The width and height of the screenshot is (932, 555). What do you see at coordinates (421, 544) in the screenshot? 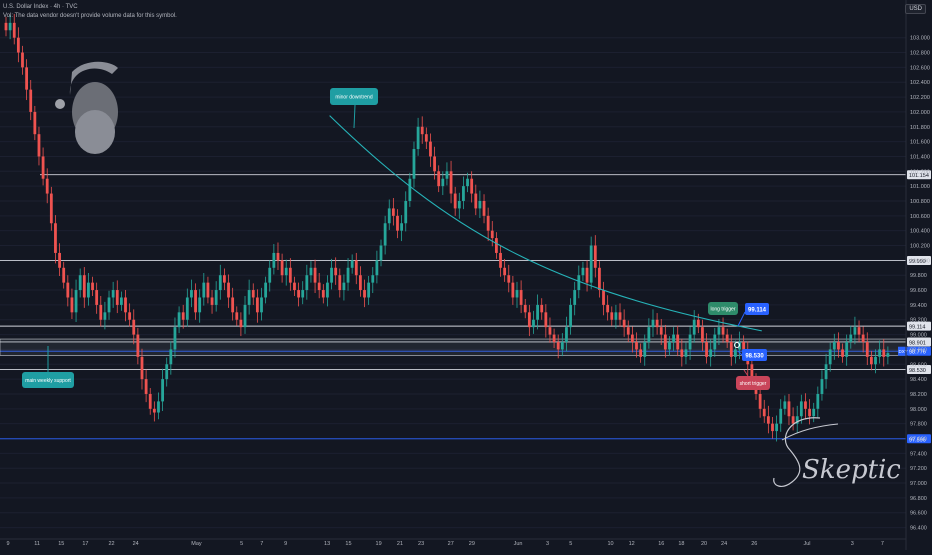
I see `time-tick-label: 23` at bounding box center [421, 544].